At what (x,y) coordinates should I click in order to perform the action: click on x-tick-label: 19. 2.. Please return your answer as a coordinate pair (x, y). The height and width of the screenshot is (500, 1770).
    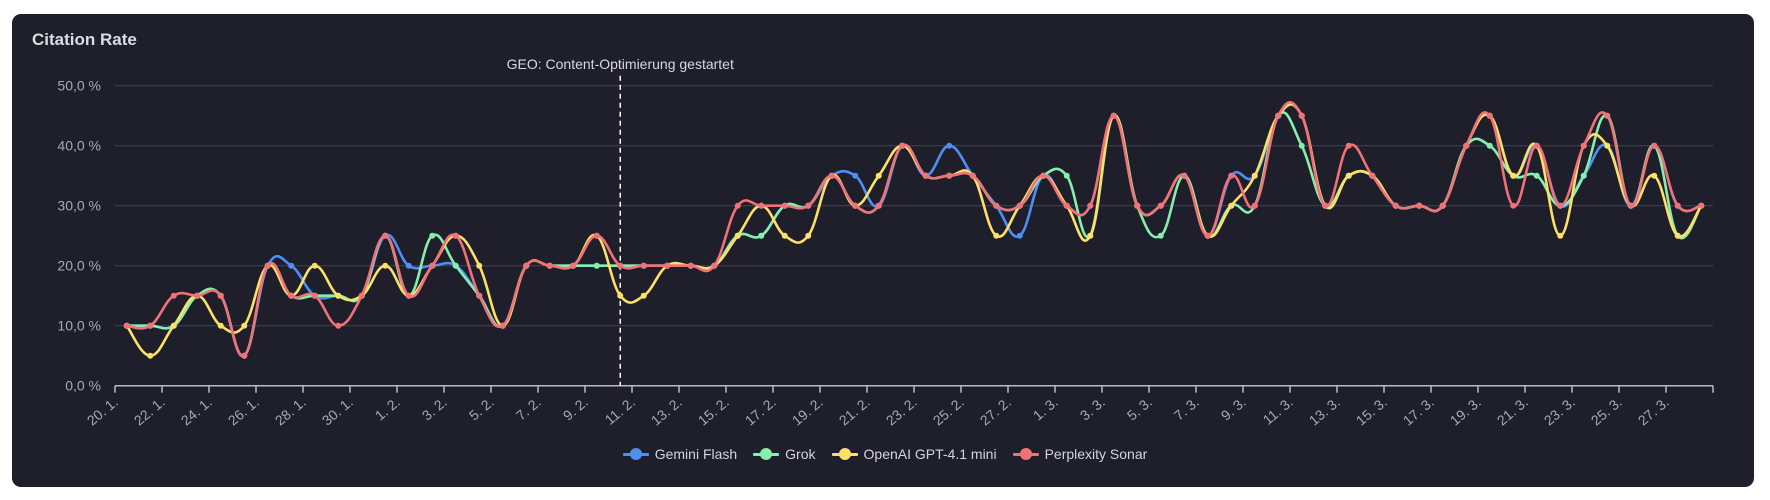
    Looking at the image, I should click on (807, 411).